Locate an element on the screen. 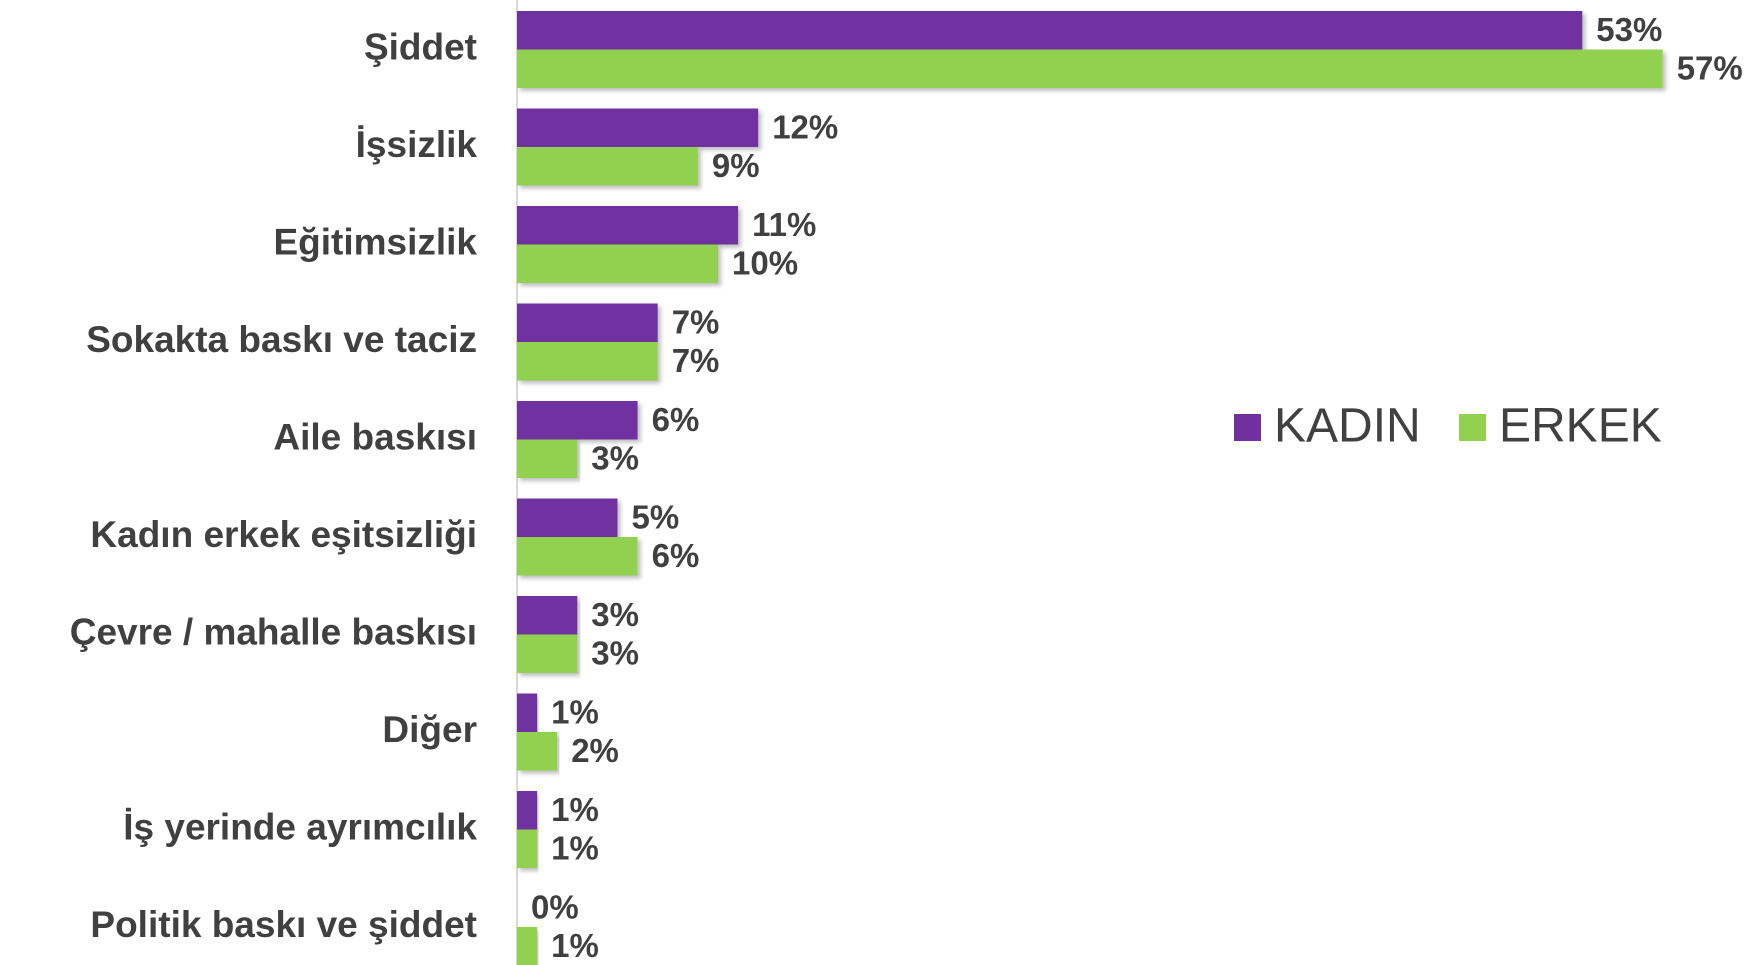  value-label: 0% is located at coordinates (555, 906).